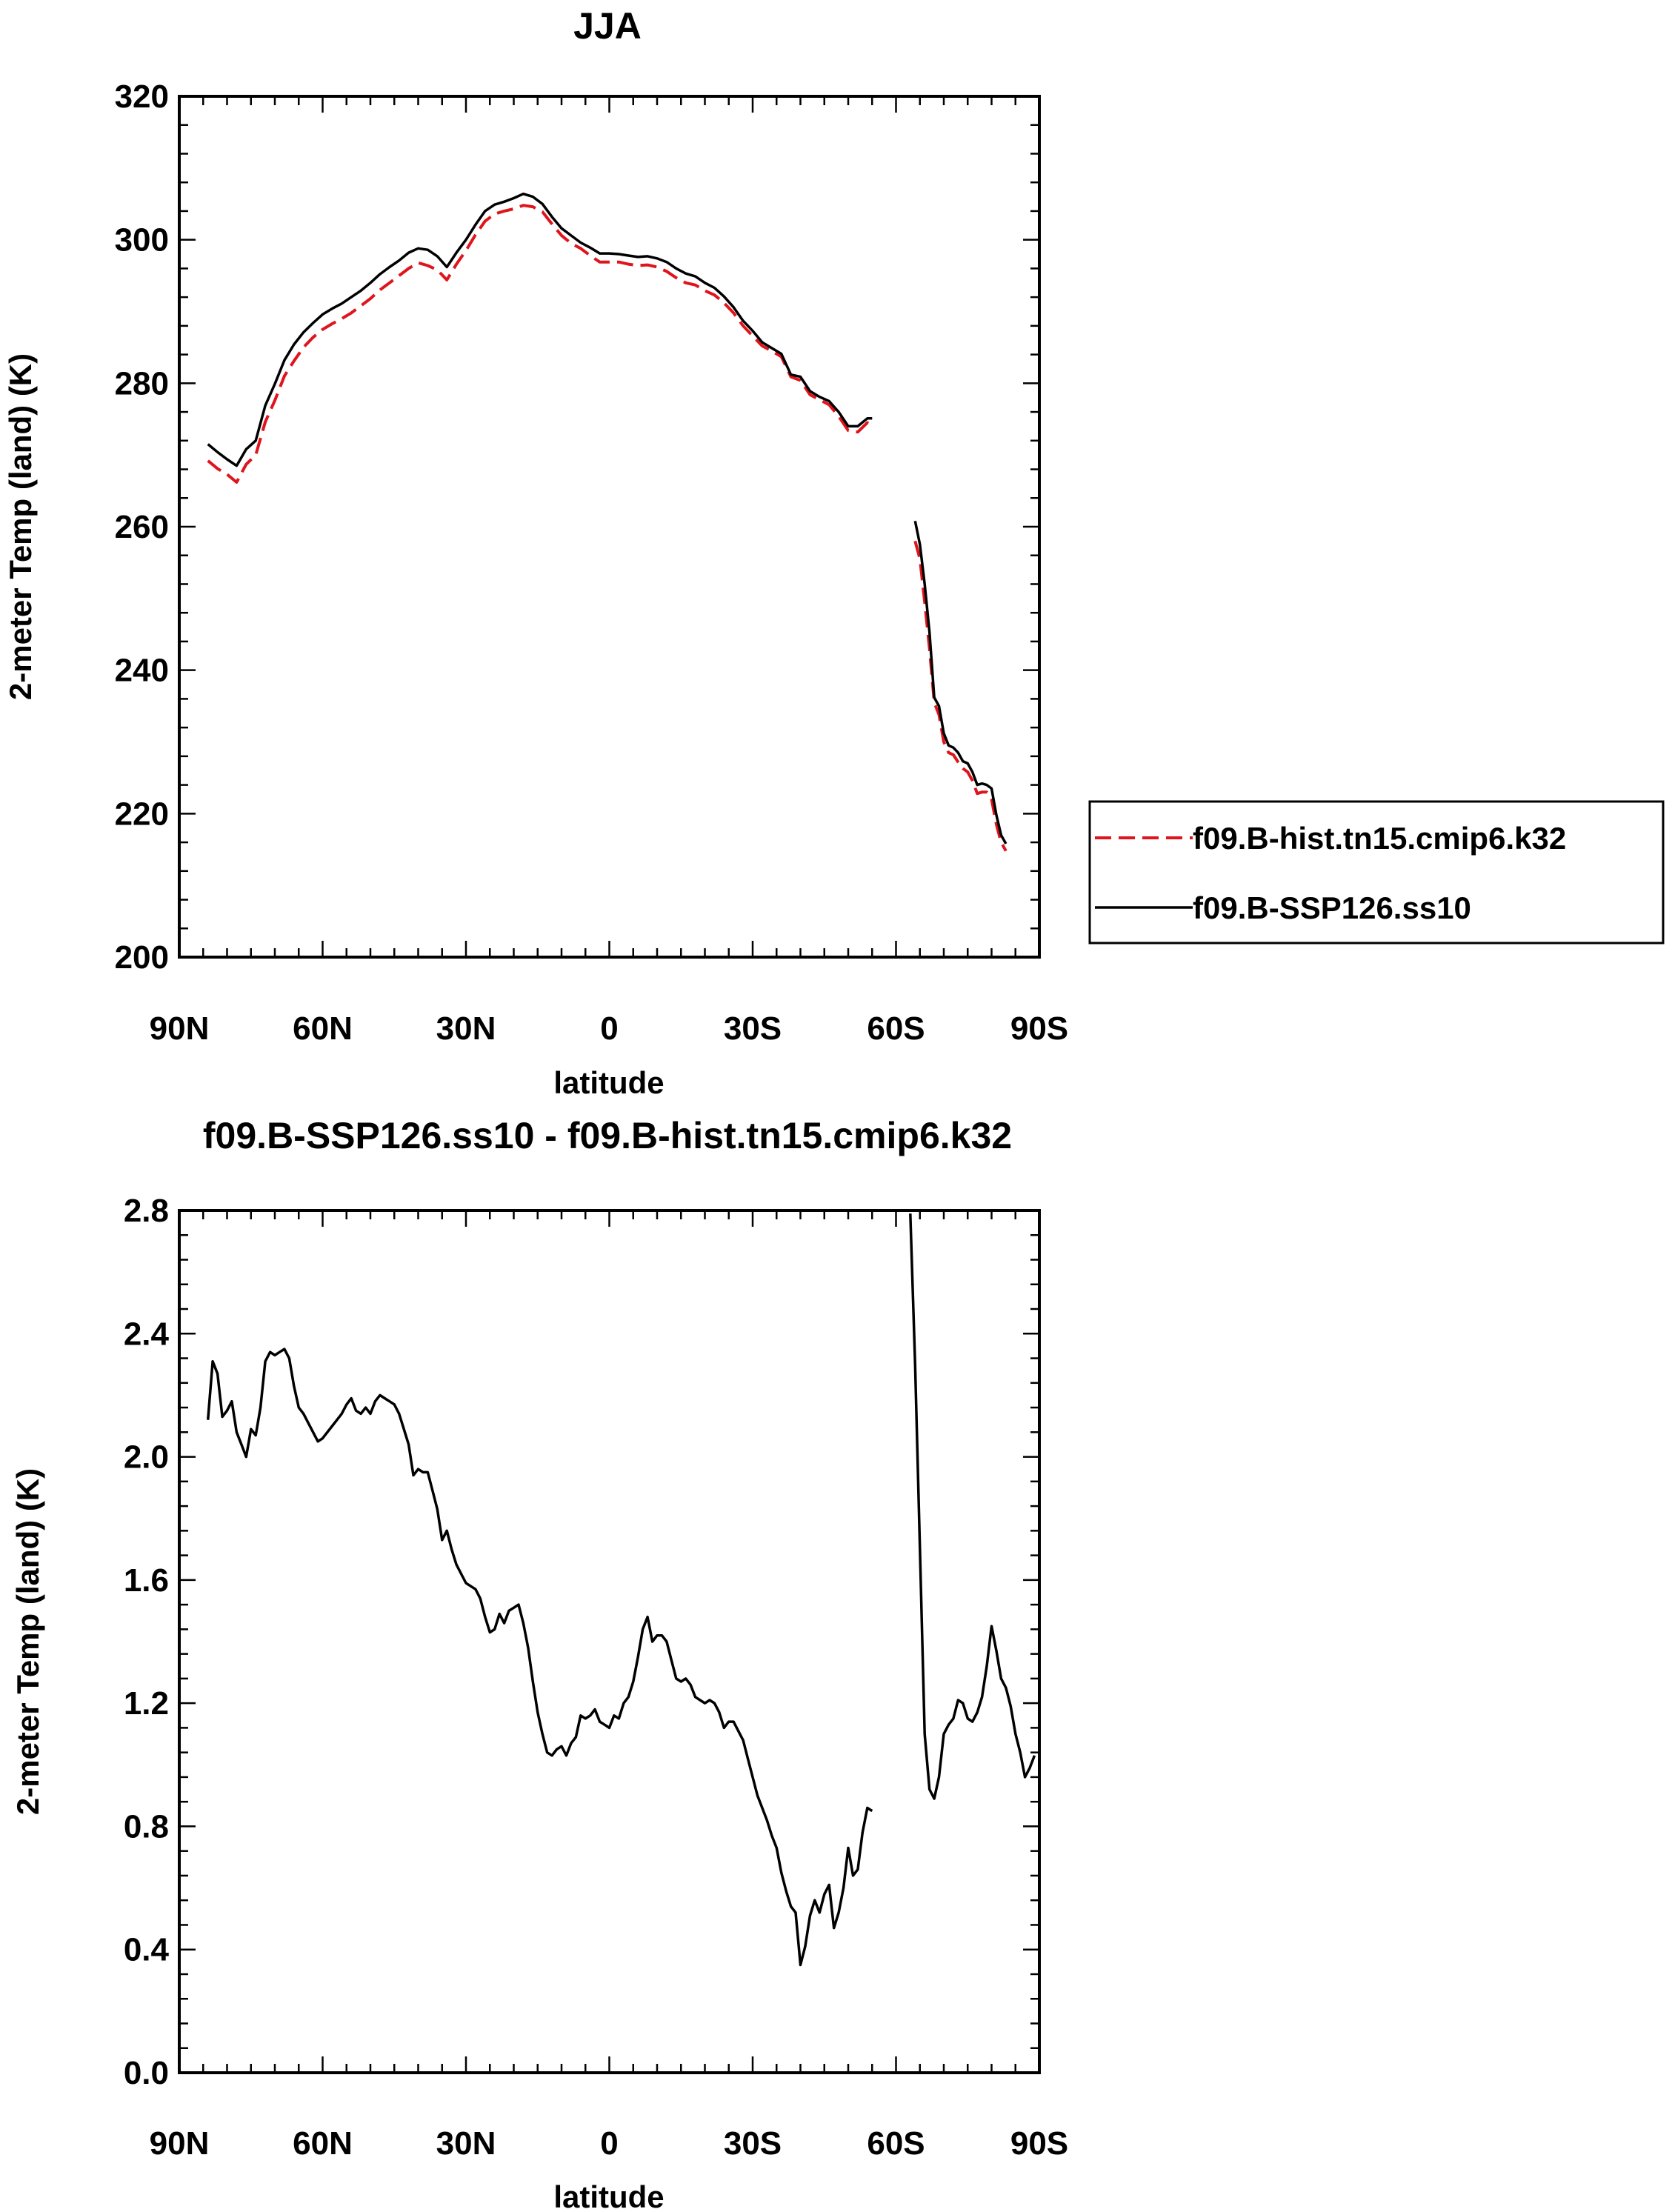 This screenshot has width=1672, height=2212. I want to click on bottom-y-tick-label: 2.4, so click(147, 1334).